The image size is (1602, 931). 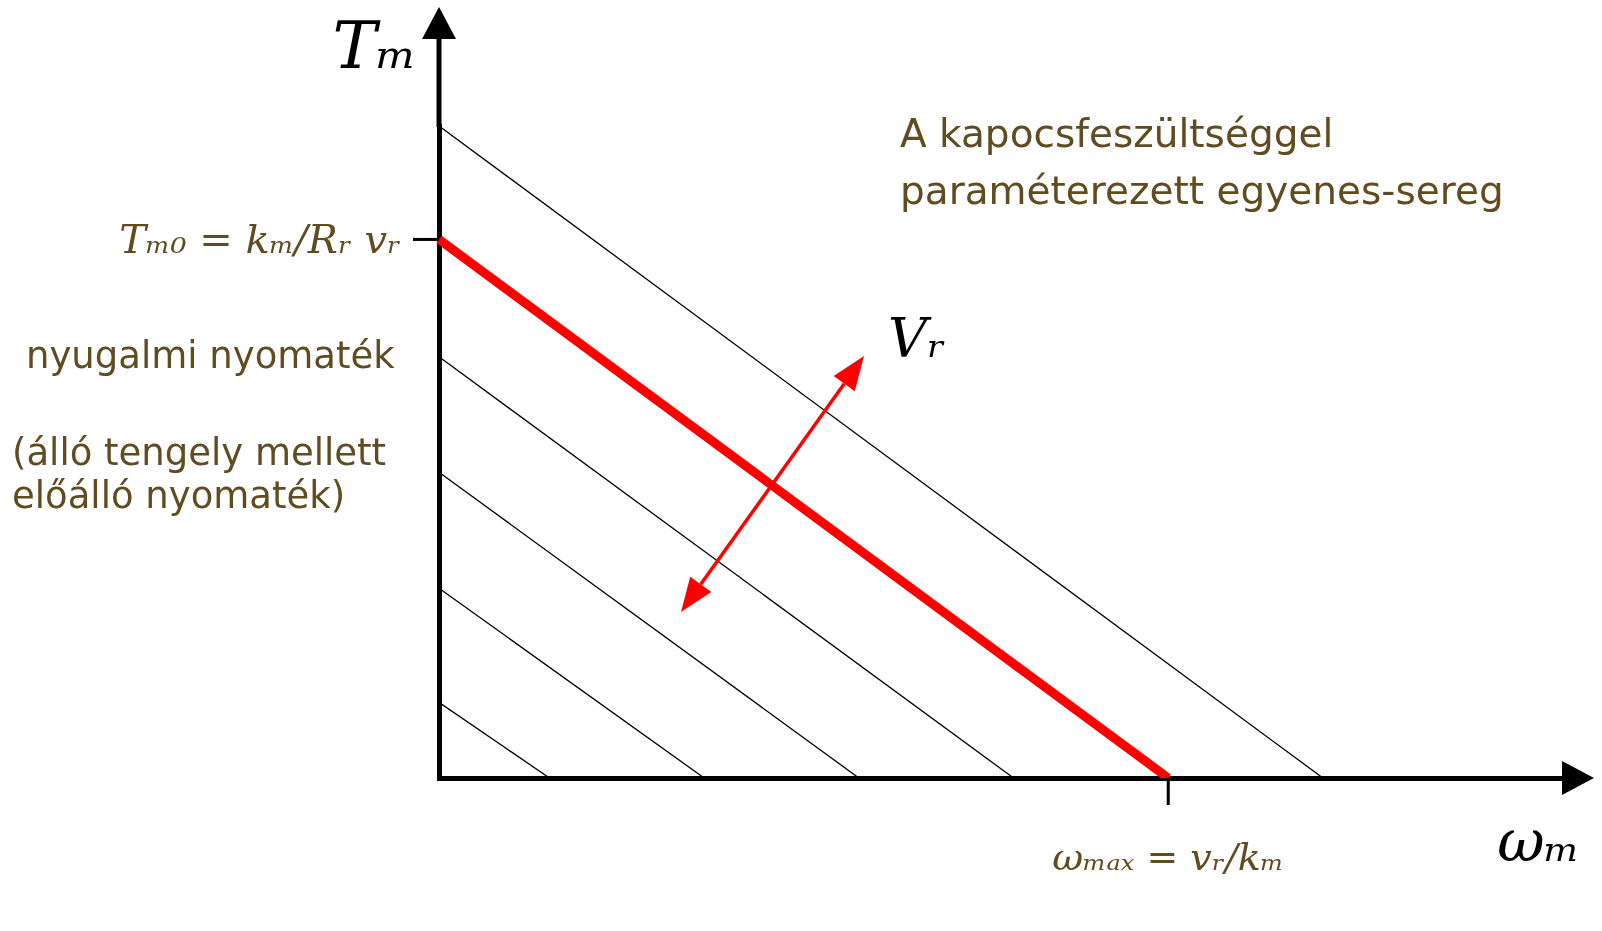 I want to click on annotation: Vᵣ, so click(x=917, y=339).